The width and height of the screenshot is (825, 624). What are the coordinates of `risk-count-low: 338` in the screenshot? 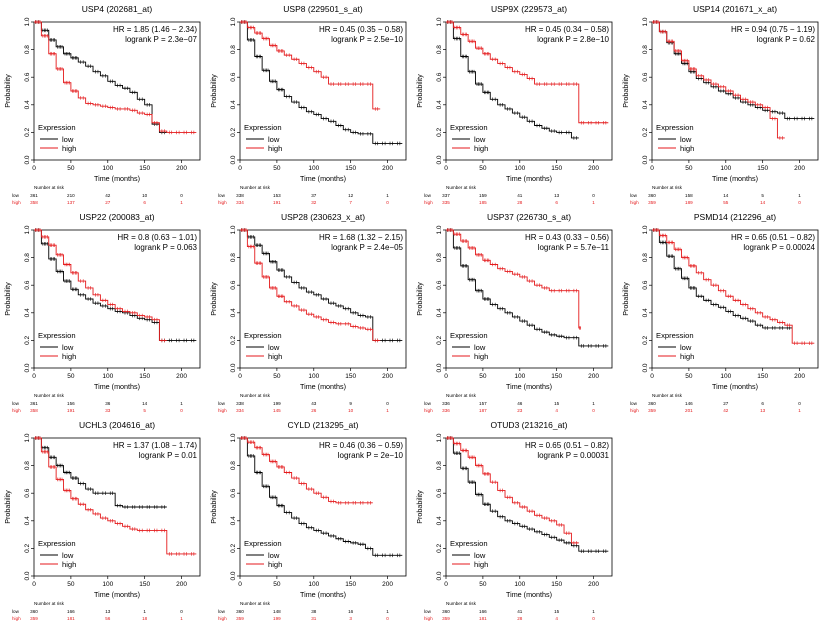 It's located at (240, 195).